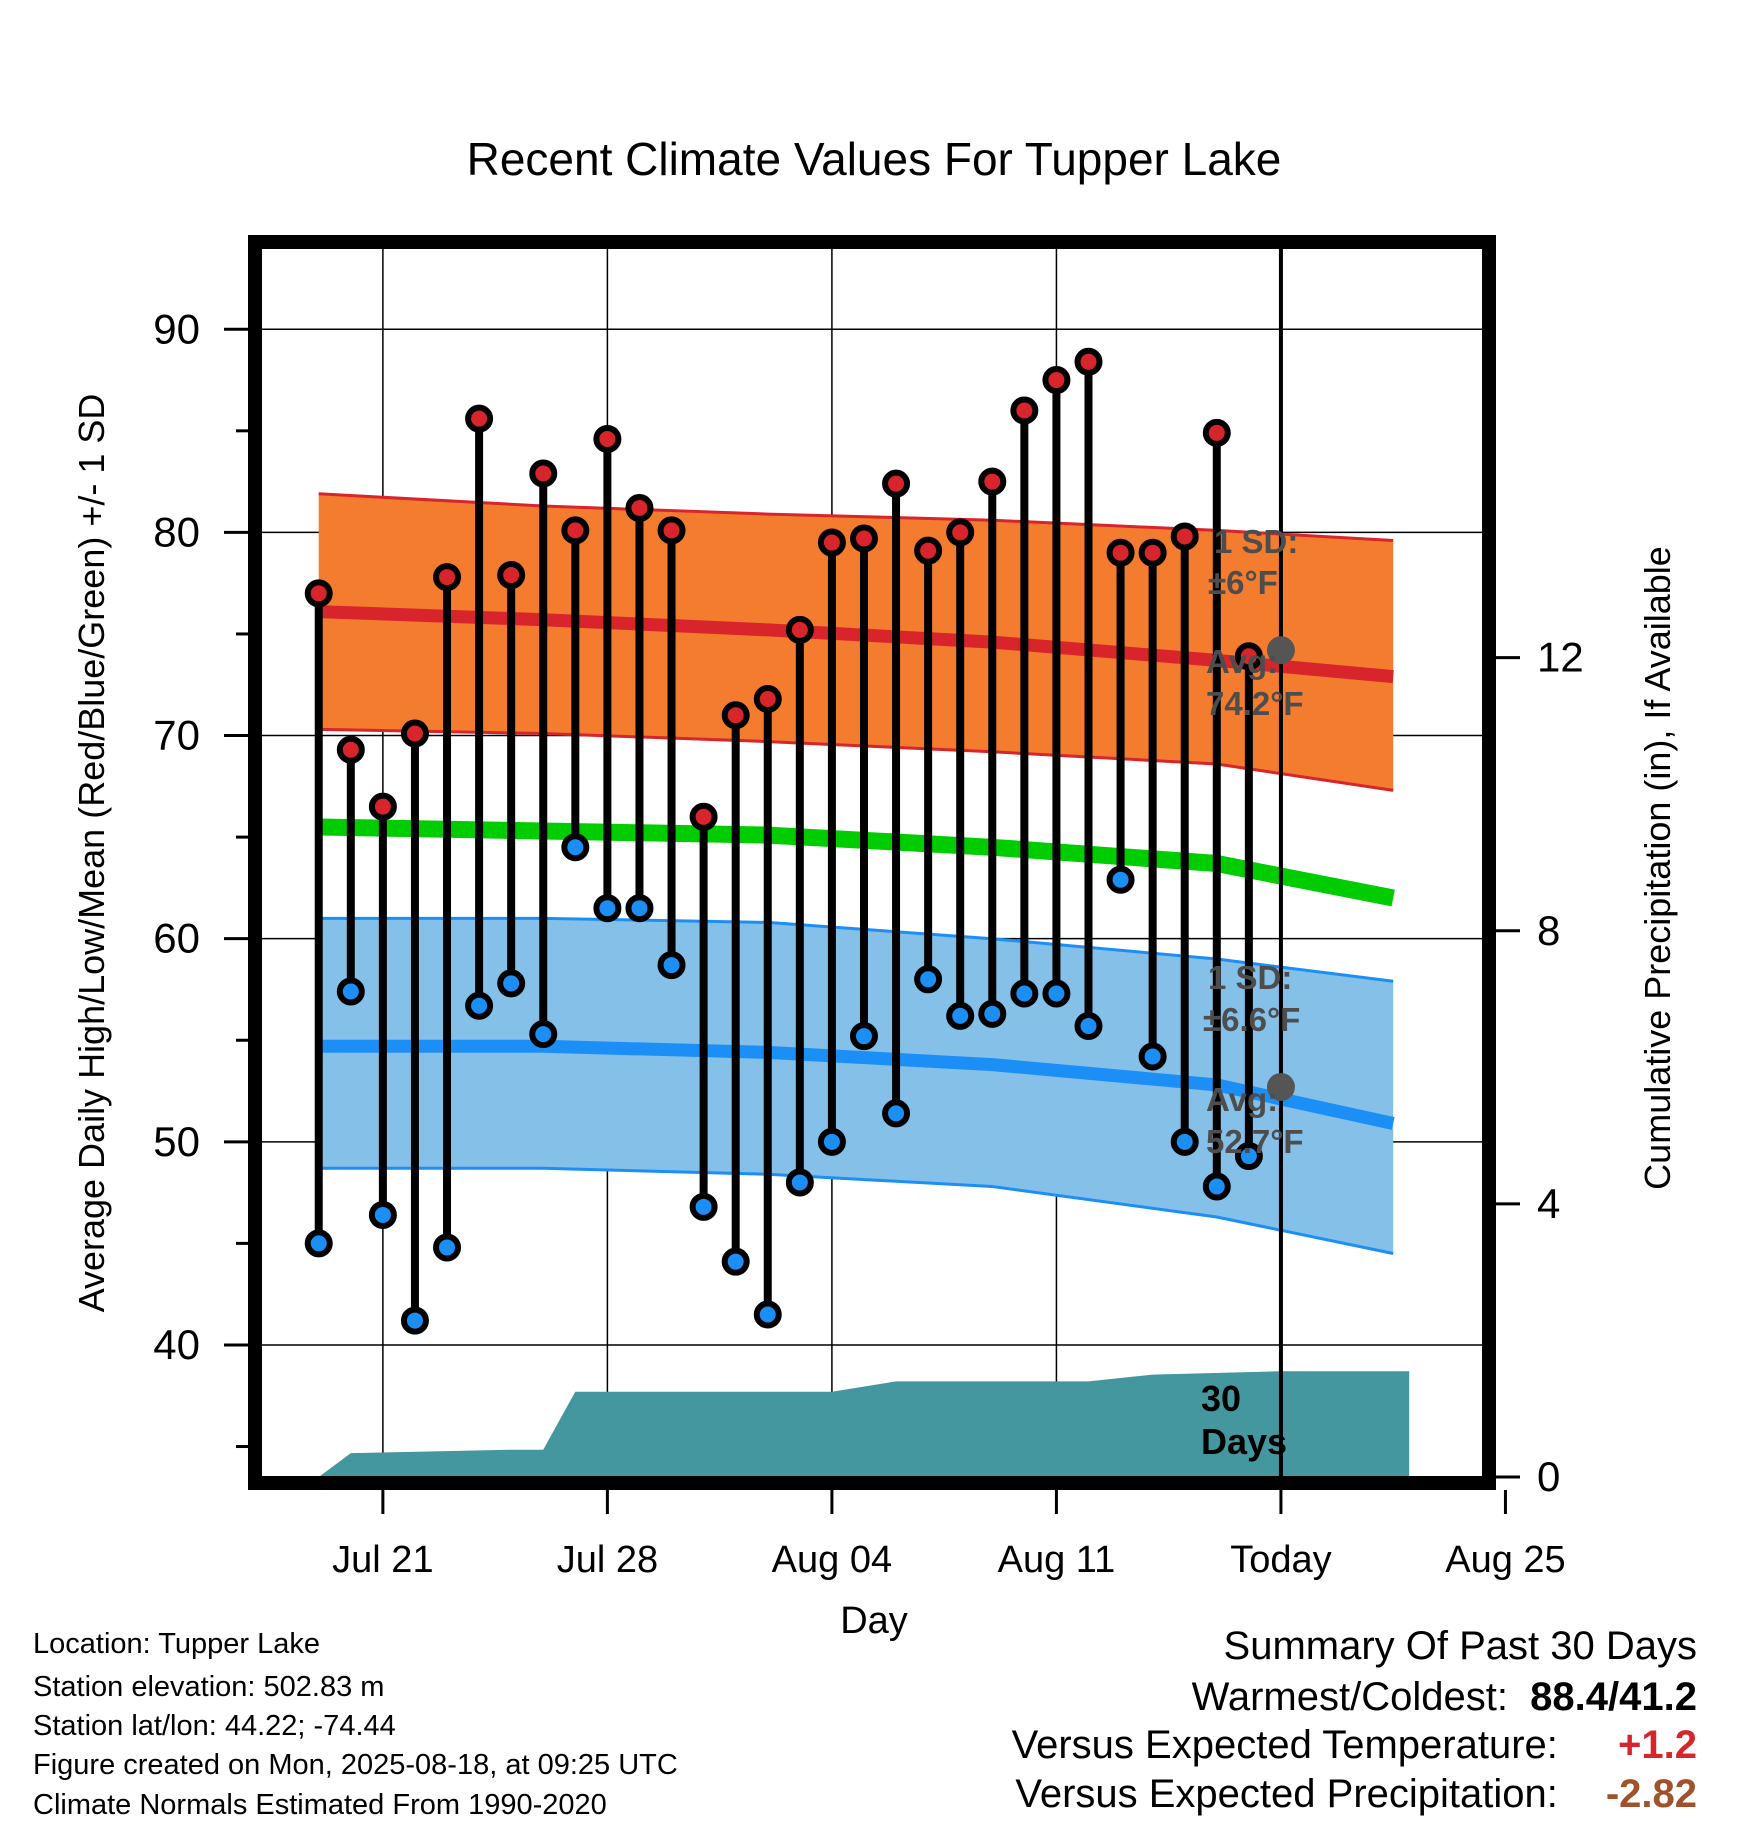 Image resolution: width=1748 pixels, height=1828 pixels. I want to click on normal-low-band-lower, so click(856, 1210).